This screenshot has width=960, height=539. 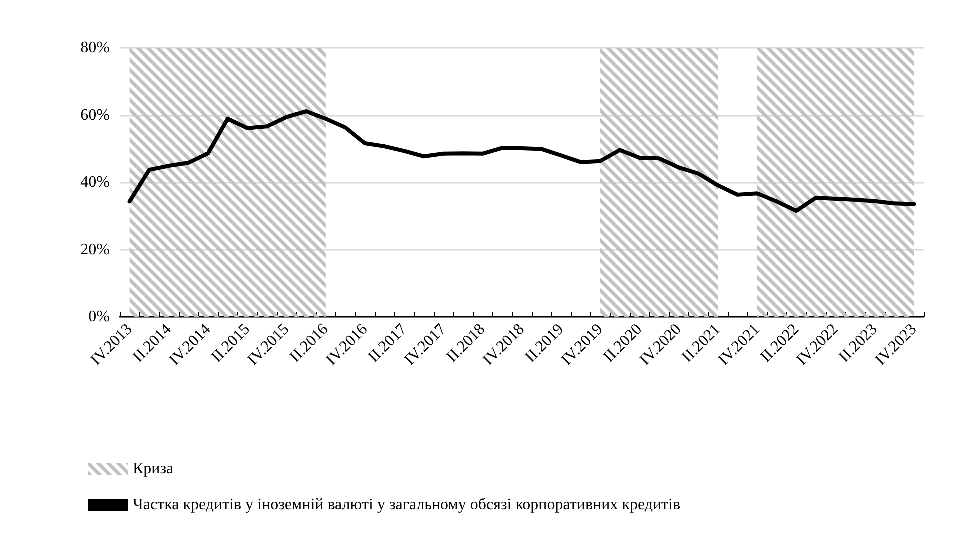 What do you see at coordinates (95, 249) in the screenshot?
I see `y-tick-label: 20%` at bounding box center [95, 249].